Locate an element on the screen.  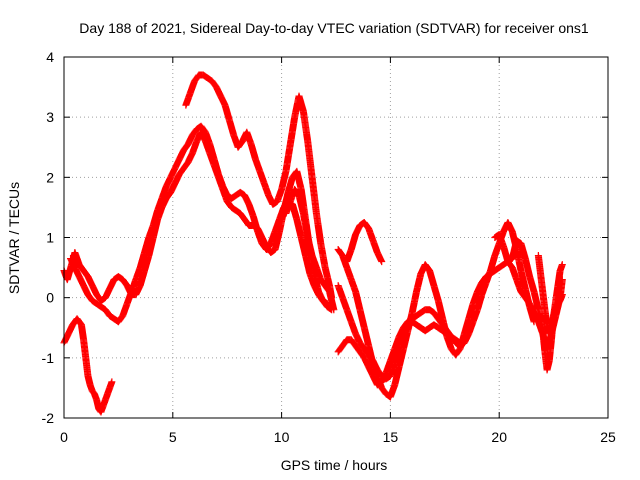
series-track-i is located at coordinates (399, 332).